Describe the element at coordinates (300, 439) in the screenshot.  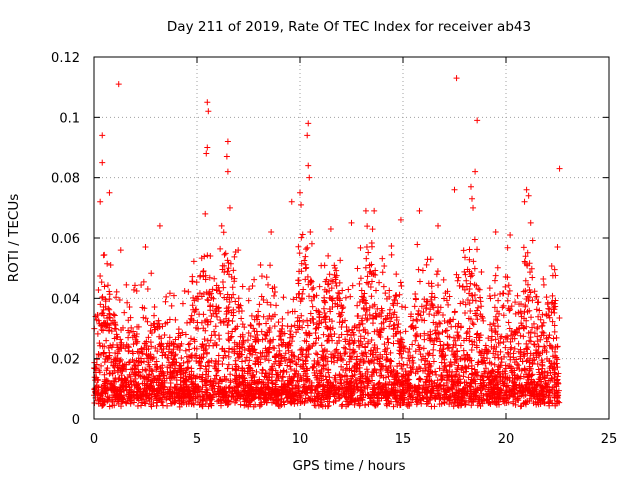
I see `x-tick-label: 10` at that location.